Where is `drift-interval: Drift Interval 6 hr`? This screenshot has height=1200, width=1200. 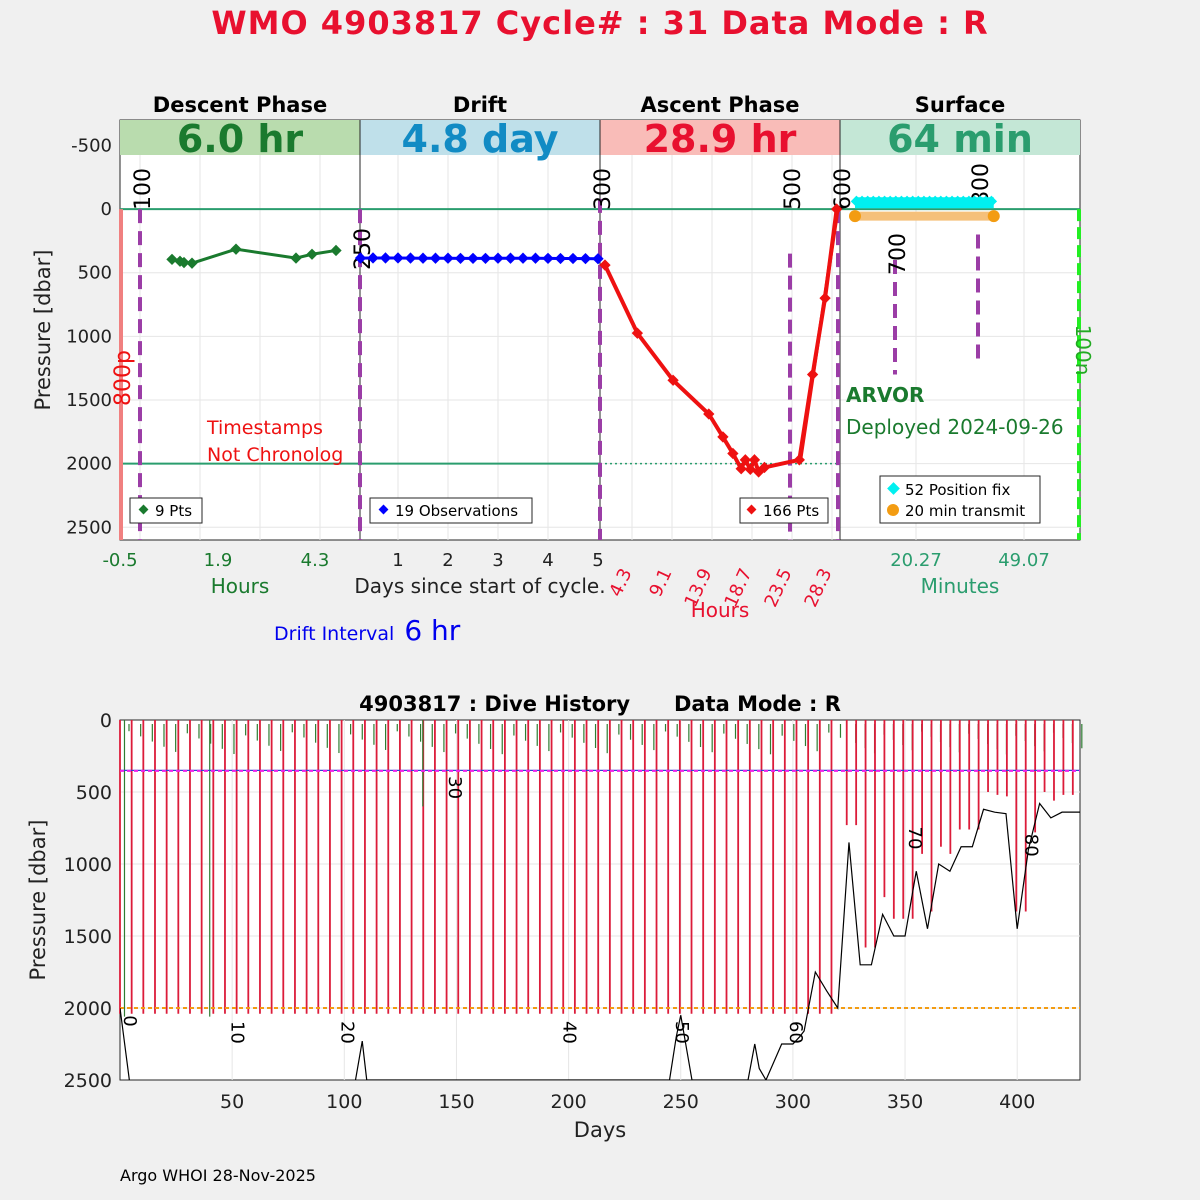
drift-interval: Drift Interval 6 hr is located at coordinates (367, 630).